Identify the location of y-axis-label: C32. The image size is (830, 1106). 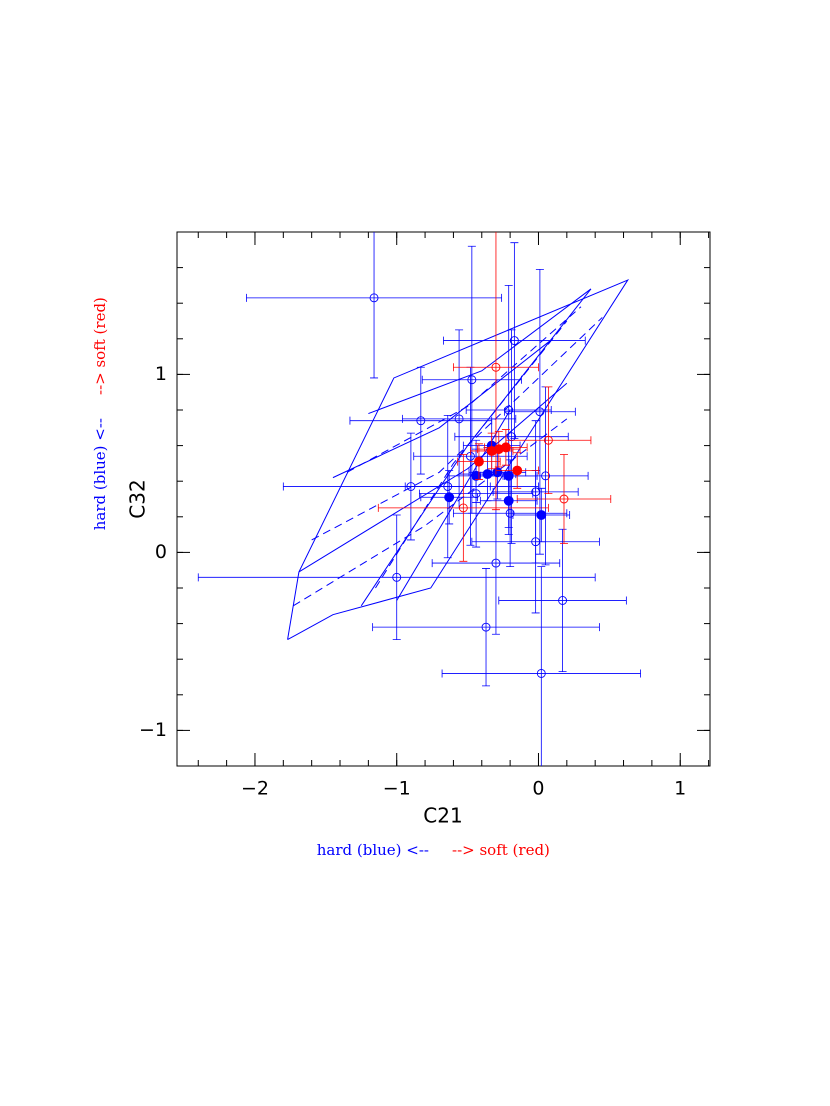
(138, 498).